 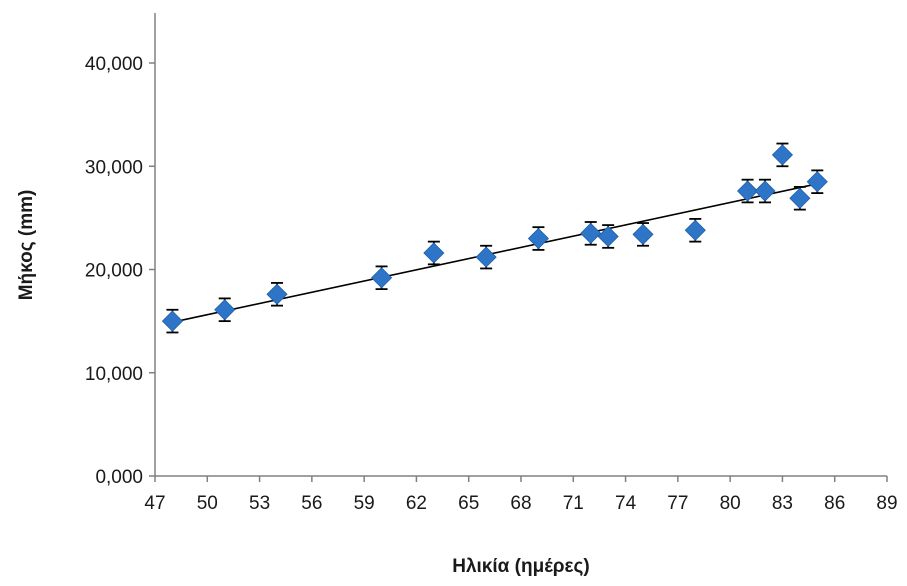 What do you see at coordinates (521, 566) in the screenshot?
I see `x-axis-title: Ηλικία (ημέρες)` at bounding box center [521, 566].